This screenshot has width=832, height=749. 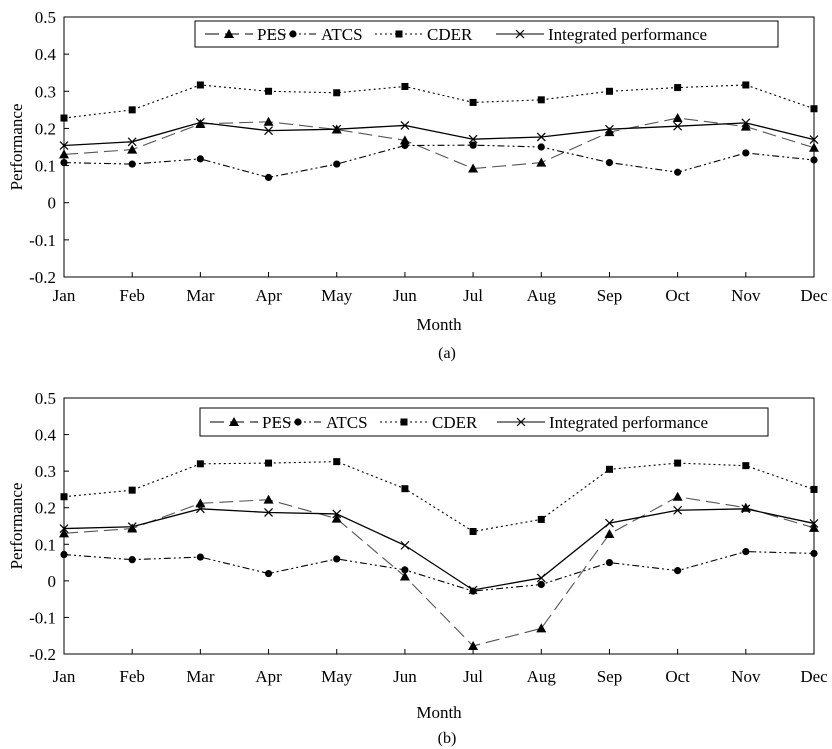 What do you see at coordinates (45, 544) in the screenshot?
I see `y-tick-label: 0.1` at bounding box center [45, 544].